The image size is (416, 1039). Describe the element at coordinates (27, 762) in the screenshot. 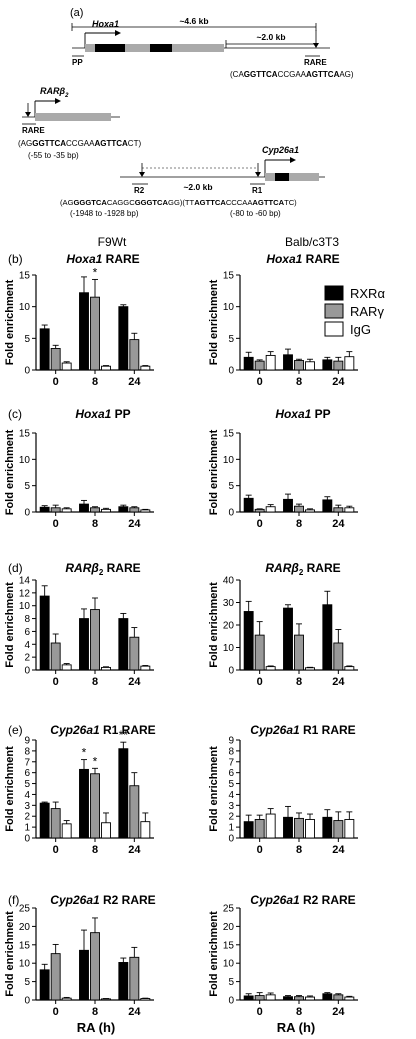

I see `y-tick-label: 7` at that location.